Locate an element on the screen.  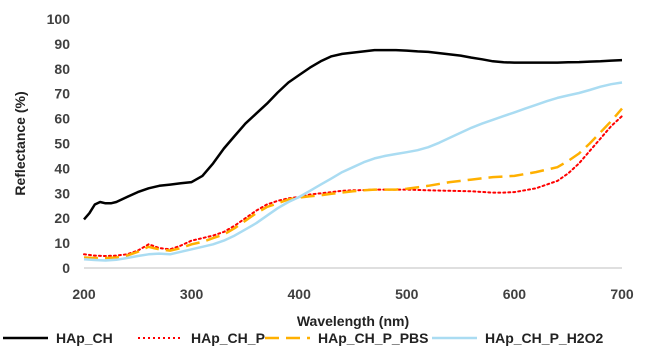
y-tick-label: 40 is located at coordinates (62, 168).